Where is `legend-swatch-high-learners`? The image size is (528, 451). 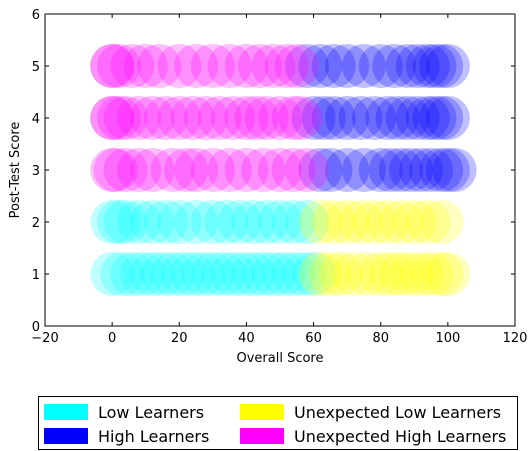
legend-swatch-high-learners is located at coordinates (66, 436).